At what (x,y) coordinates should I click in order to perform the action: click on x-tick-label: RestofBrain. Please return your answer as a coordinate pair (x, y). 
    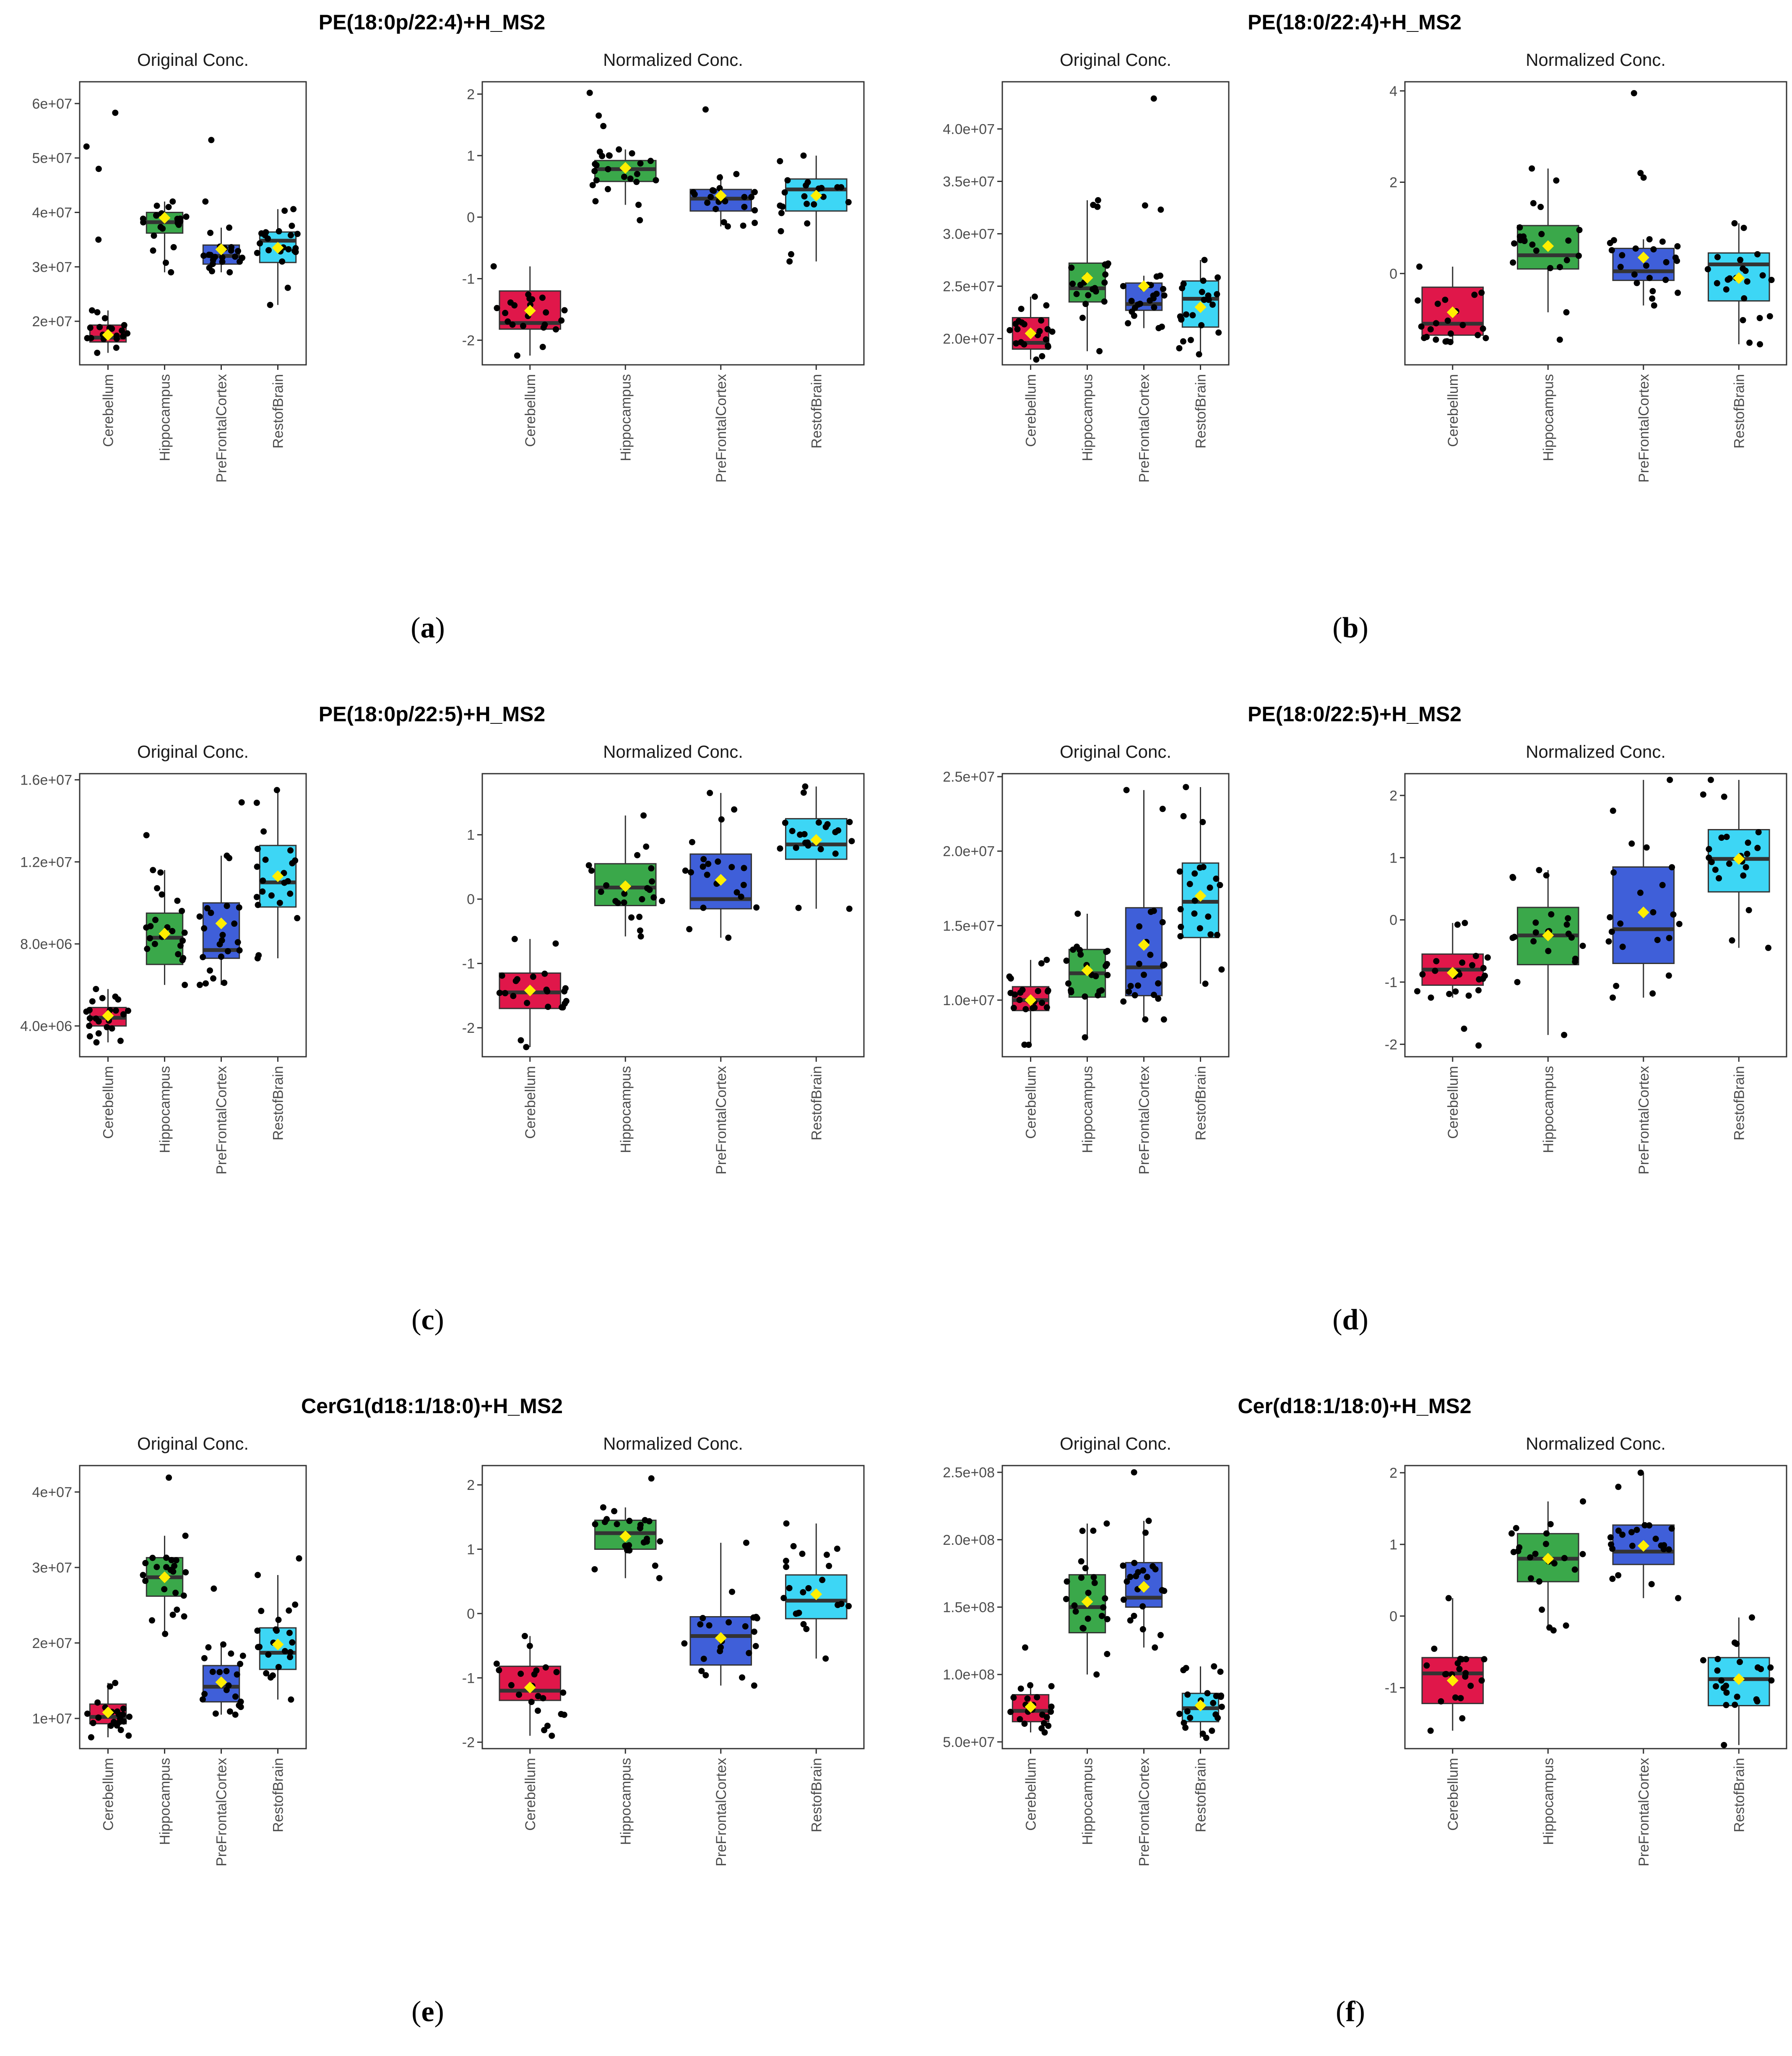
    Looking at the image, I should click on (1201, 411).